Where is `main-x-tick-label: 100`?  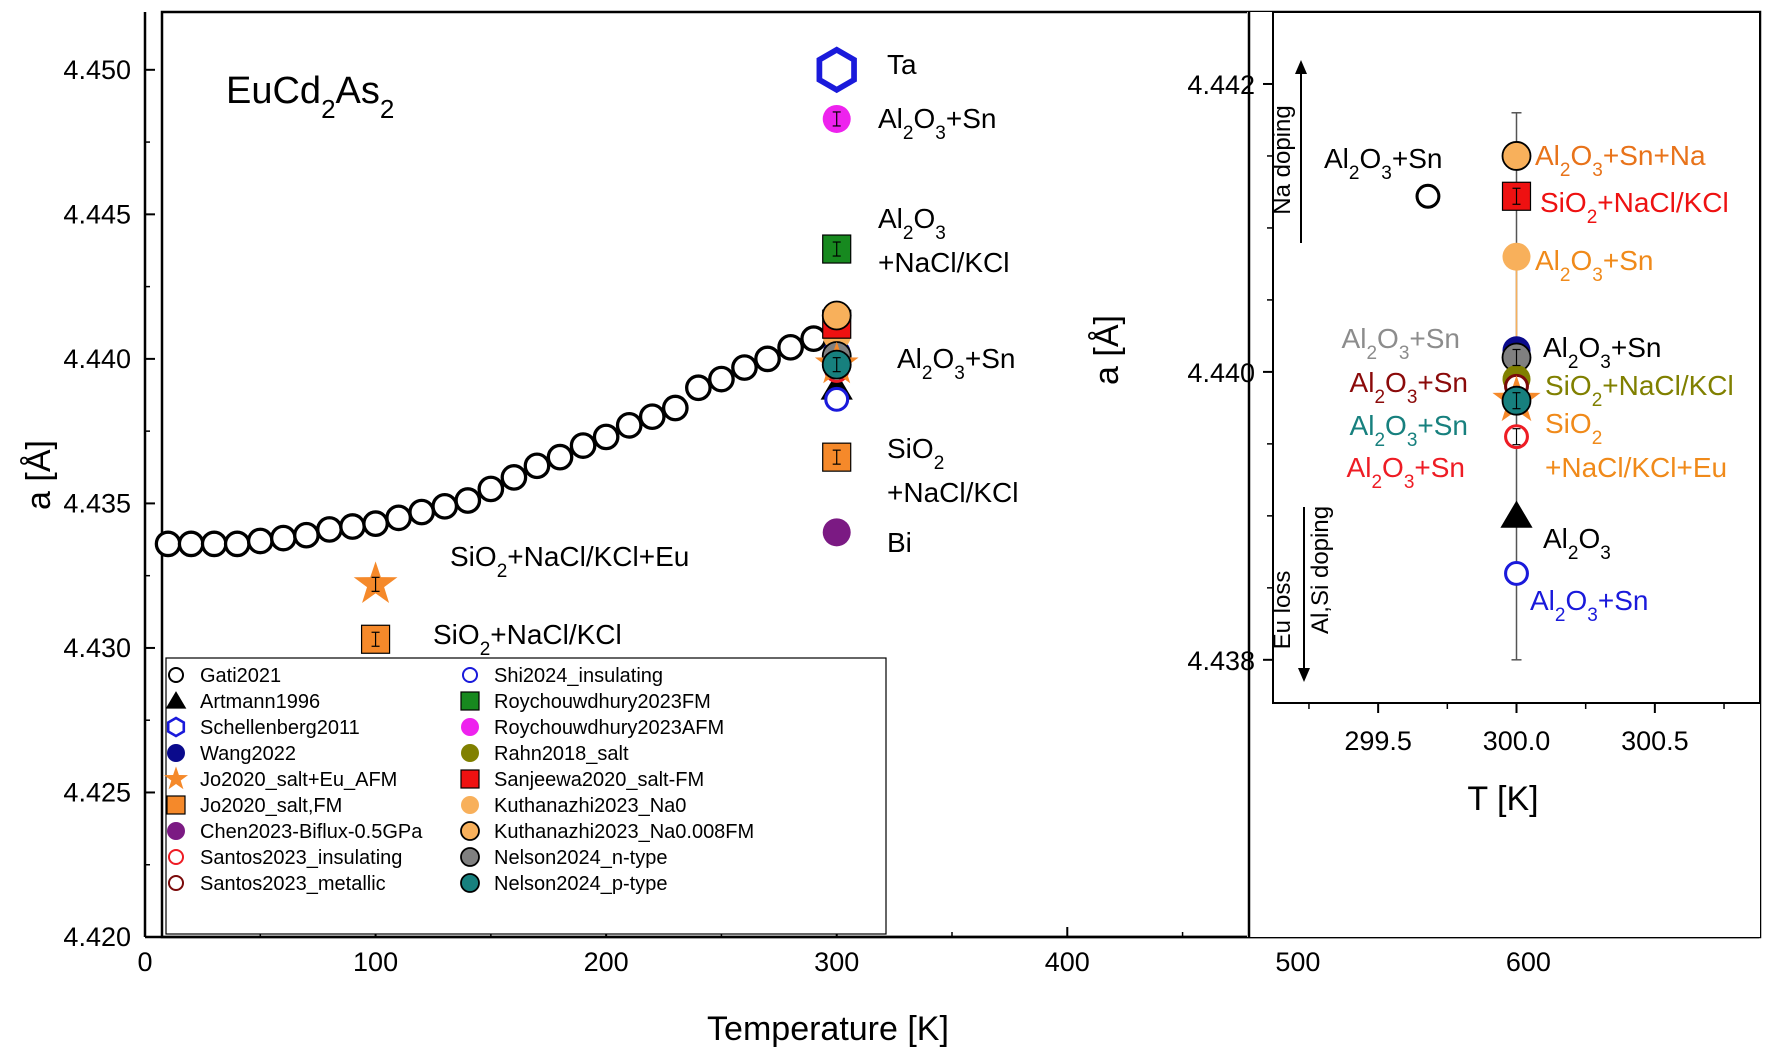 main-x-tick-label: 100 is located at coordinates (375, 962).